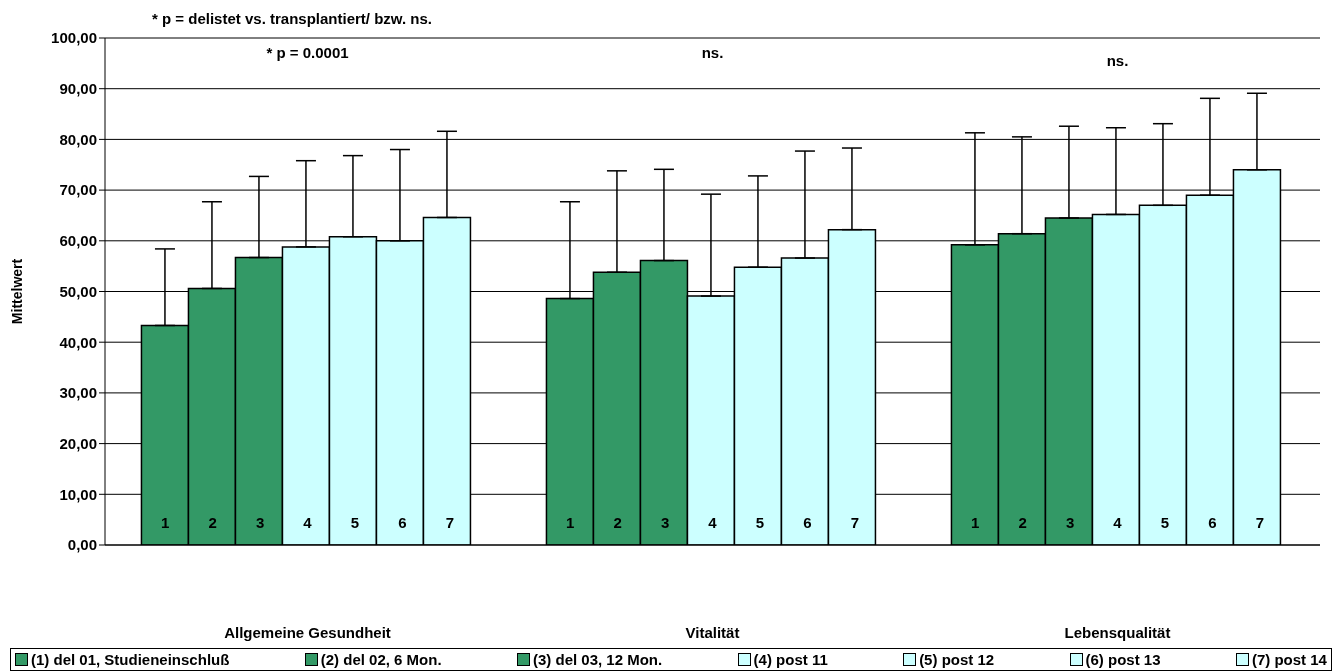 The height and width of the screenshot is (672, 1340). I want to click on x-tick-label: Lebensqualität, so click(1117, 632).